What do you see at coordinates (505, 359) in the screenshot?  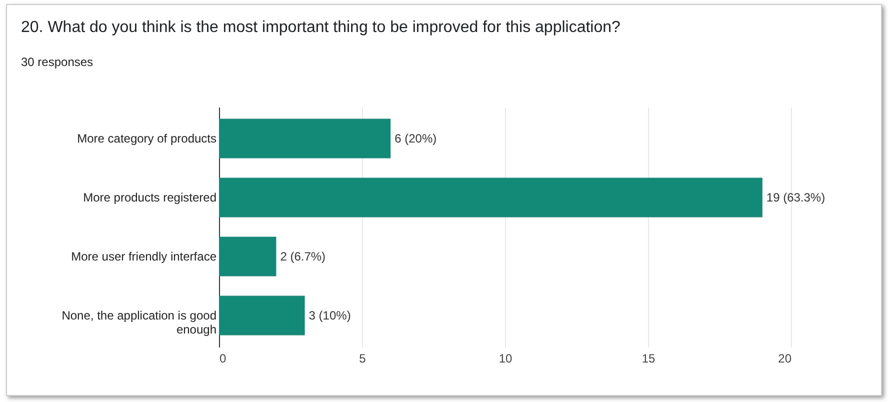 I see `x-tick-label: 10` at bounding box center [505, 359].